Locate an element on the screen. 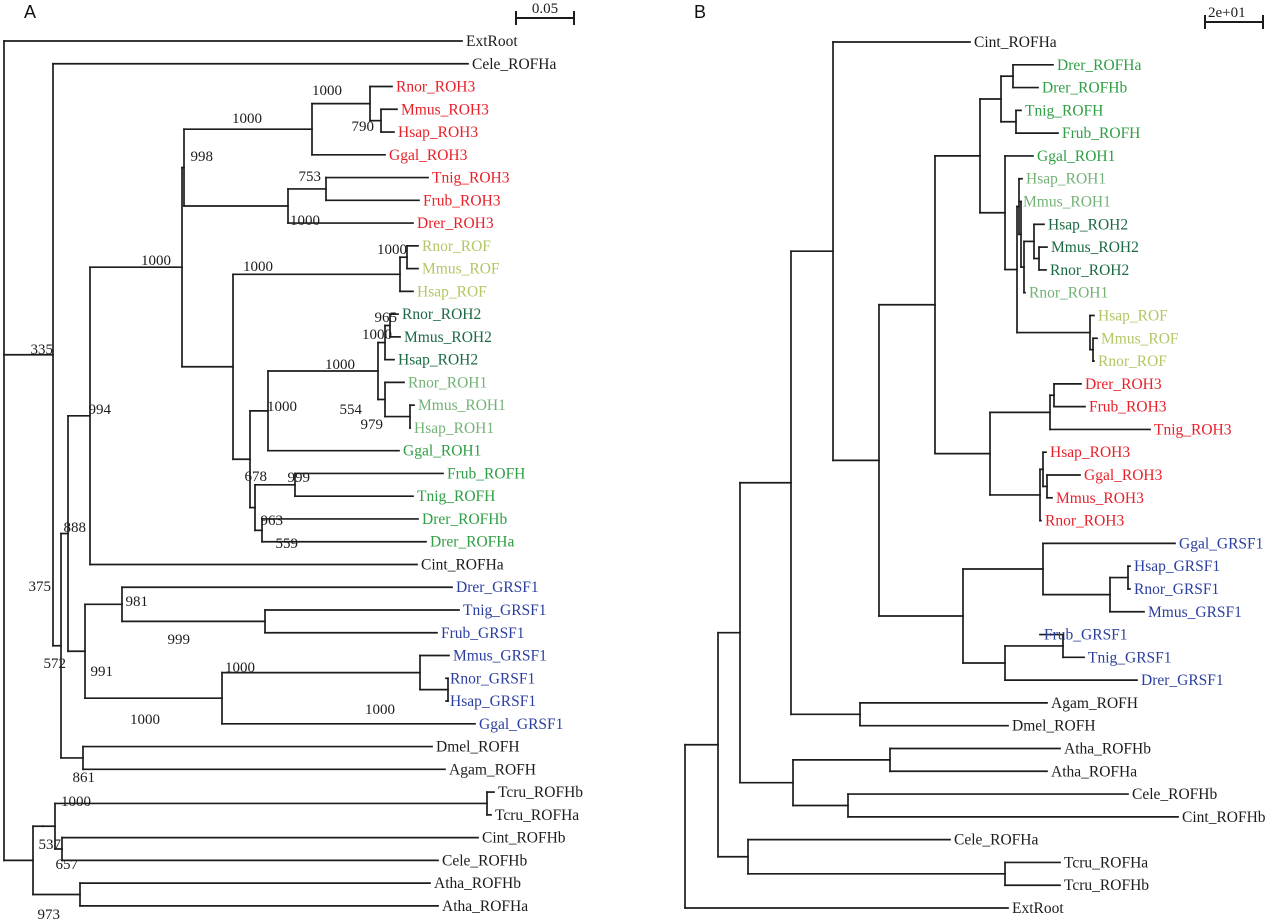 This screenshot has height=923, width=1280. taxon-label: Rnor_ROH1 is located at coordinates (447, 382).